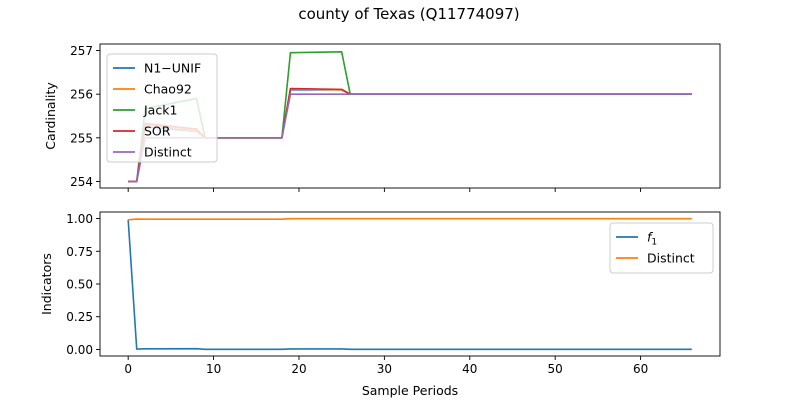 The width and height of the screenshot is (800, 404). What do you see at coordinates (79, 317) in the screenshot?
I see `y-tick-label: 0.25` at bounding box center [79, 317].